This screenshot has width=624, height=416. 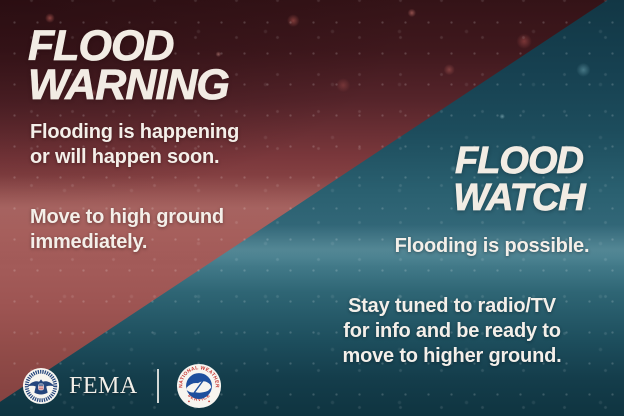 I want to click on flood-watch-title: FLOOD WATCH, so click(x=519, y=179).